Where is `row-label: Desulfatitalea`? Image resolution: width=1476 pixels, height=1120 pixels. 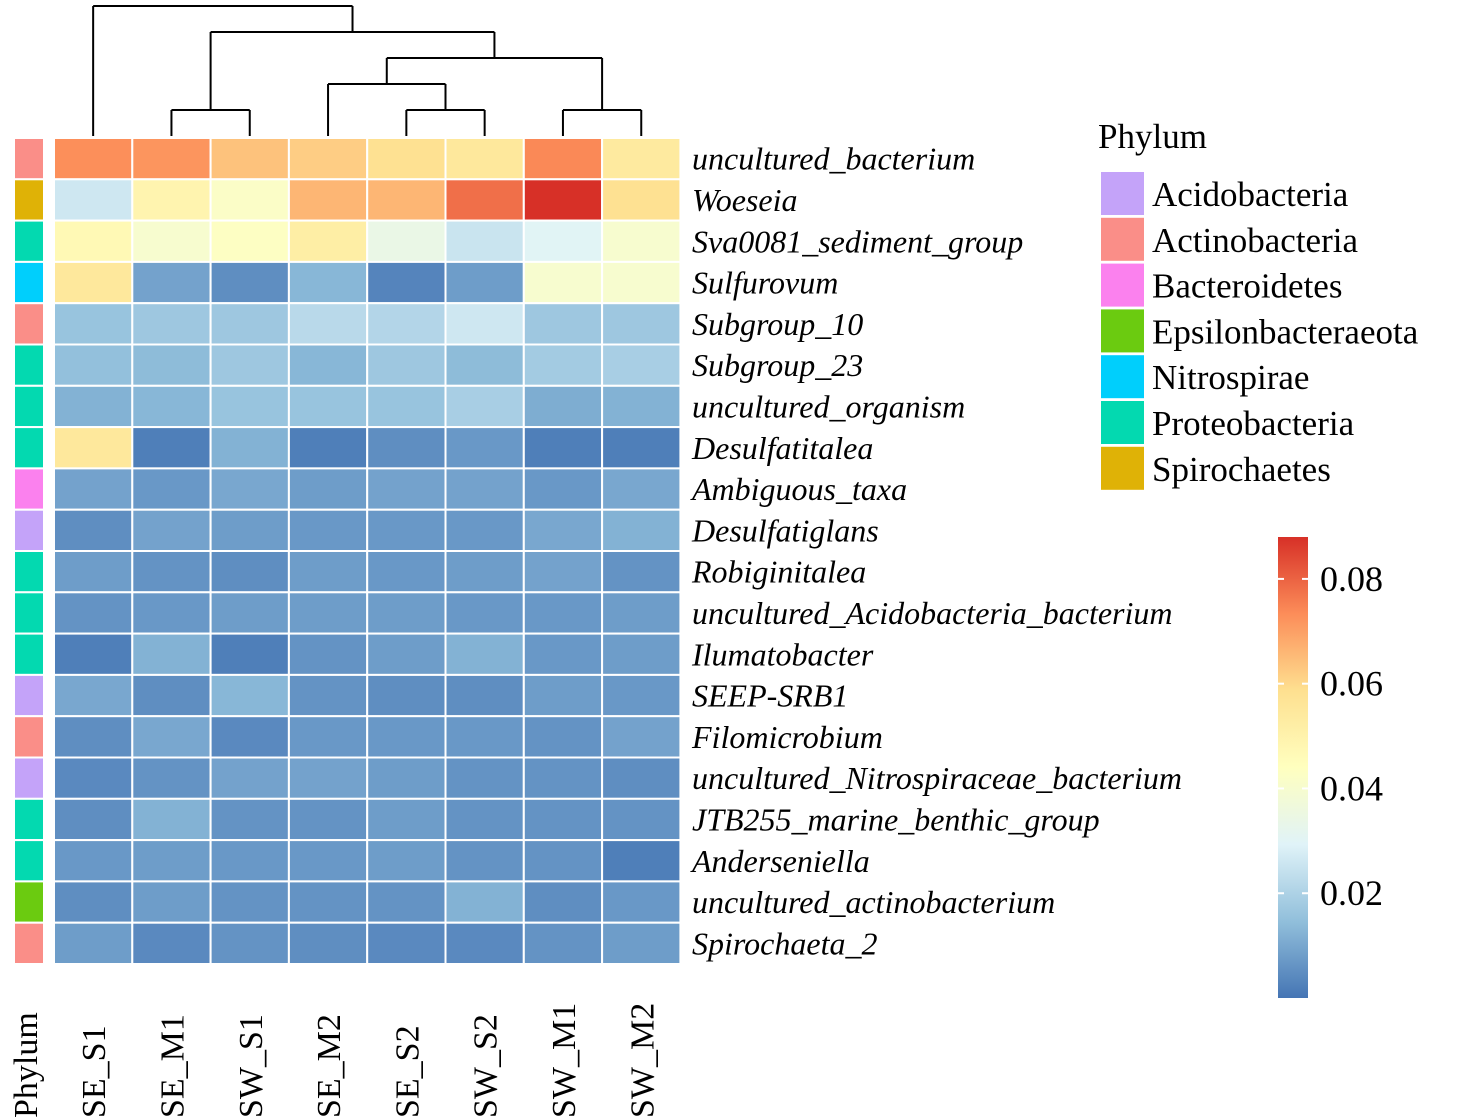
row-label: Desulfatitalea is located at coordinates (782, 448).